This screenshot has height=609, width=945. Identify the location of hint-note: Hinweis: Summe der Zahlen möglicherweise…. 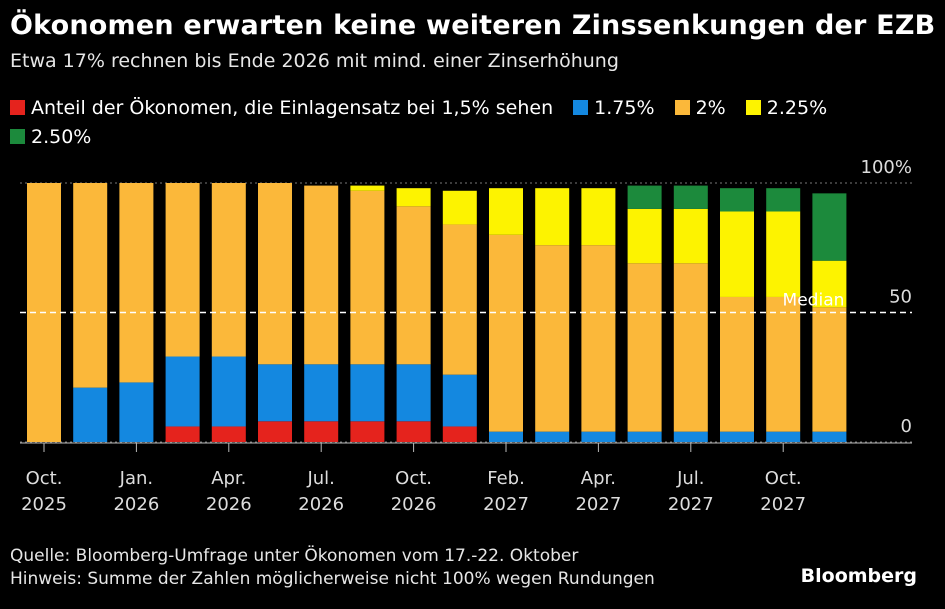
(332, 579).